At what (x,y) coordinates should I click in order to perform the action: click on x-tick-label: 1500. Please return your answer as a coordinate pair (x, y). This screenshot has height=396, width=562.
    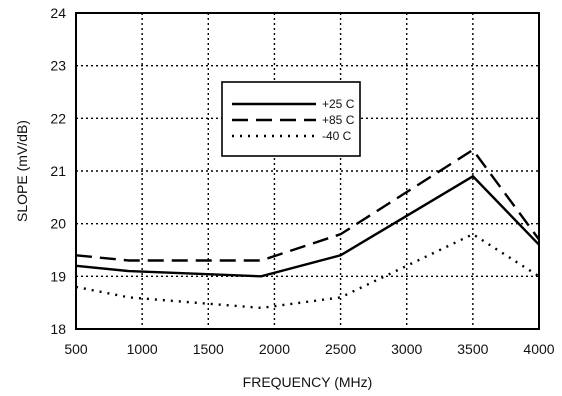
    Looking at the image, I should click on (208, 349).